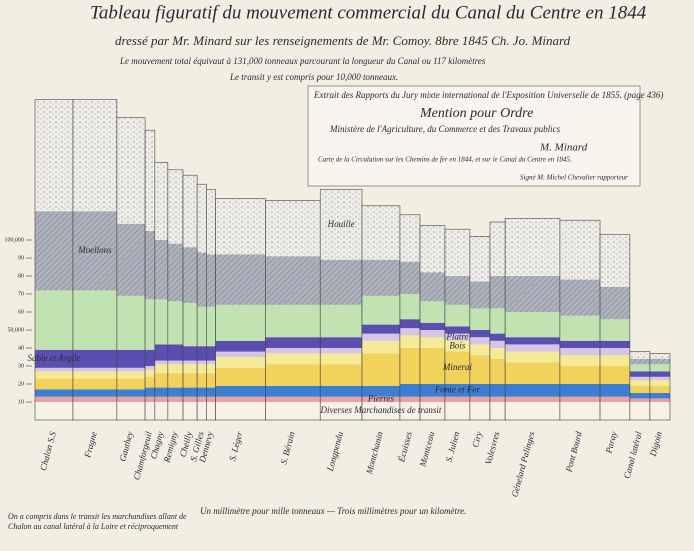  Describe the element at coordinates (474, 136) in the screenshot. I see `annotation-frame` at that location.